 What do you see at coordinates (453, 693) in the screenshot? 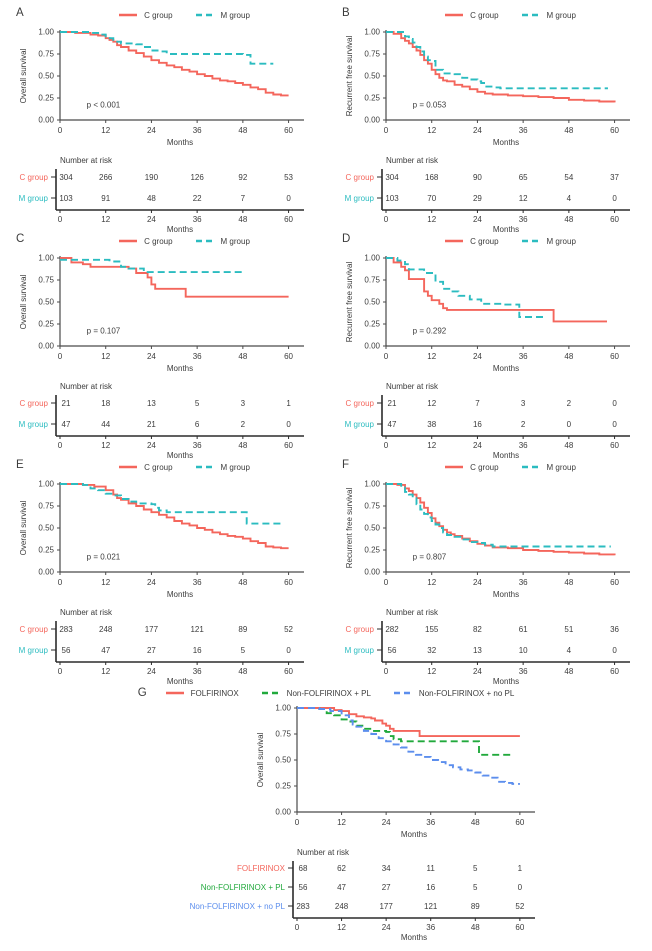
I see `legend-item: Non-FOLFIRINOX + no PL` at bounding box center [453, 693].